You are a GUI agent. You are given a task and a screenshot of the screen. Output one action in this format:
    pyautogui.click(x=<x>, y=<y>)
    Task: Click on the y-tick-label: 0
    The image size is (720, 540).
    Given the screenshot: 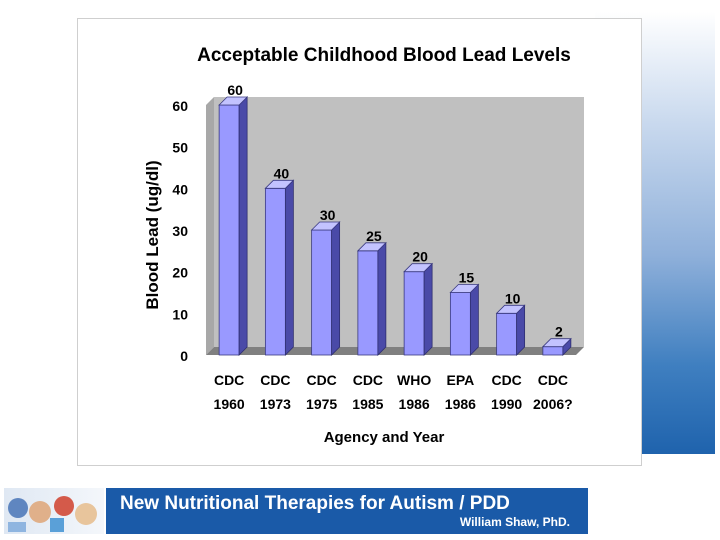 What is the action you would take?
    pyautogui.click(x=184, y=356)
    